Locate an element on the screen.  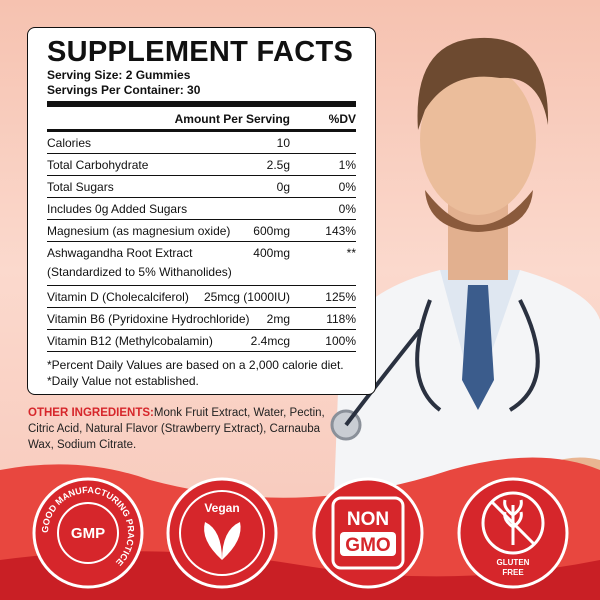
badge-label: GMP is located at coordinates (88, 533).